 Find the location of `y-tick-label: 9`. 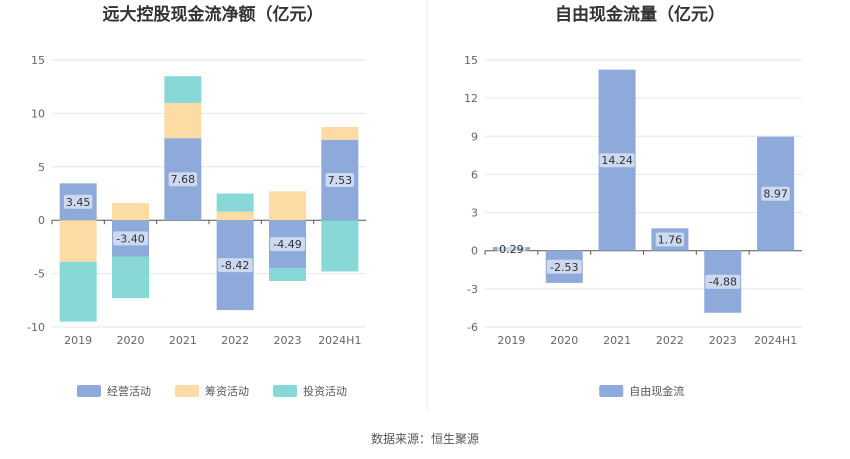

y-tick-label: 9 is located at coordinates (474, 136).